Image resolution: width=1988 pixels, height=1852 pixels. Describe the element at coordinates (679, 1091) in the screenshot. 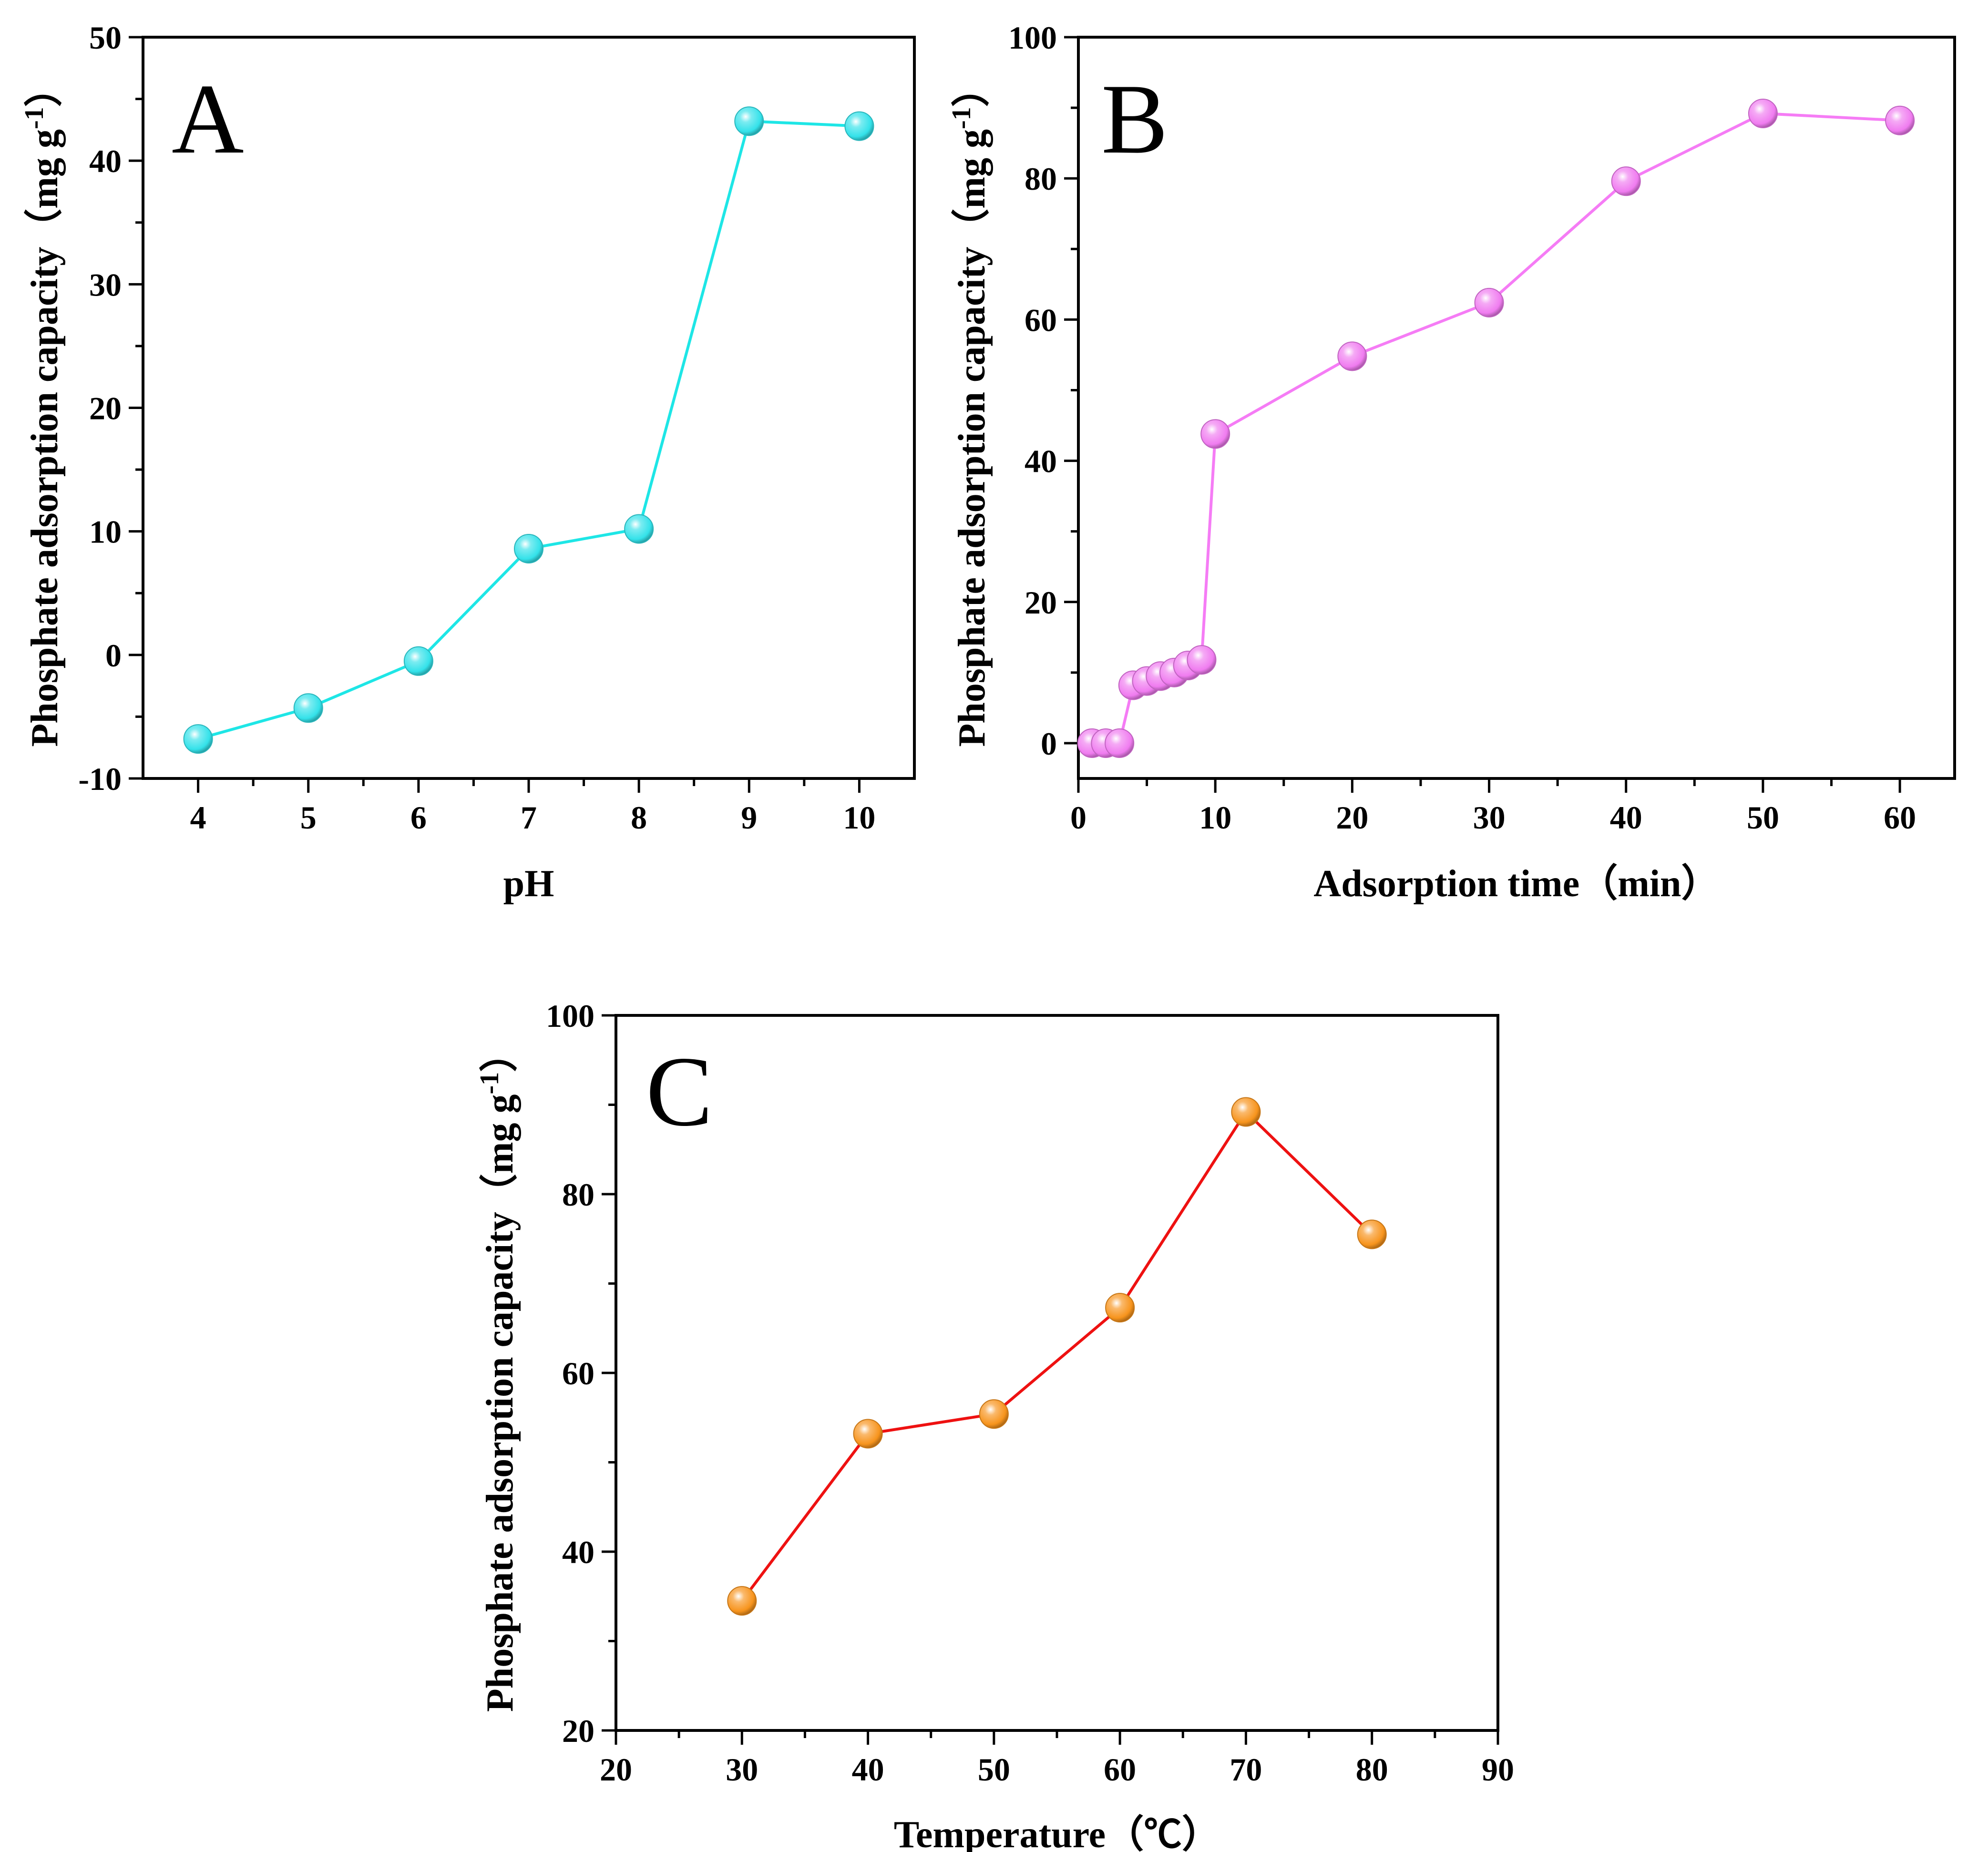

I see `panel-letter: C` at that location.